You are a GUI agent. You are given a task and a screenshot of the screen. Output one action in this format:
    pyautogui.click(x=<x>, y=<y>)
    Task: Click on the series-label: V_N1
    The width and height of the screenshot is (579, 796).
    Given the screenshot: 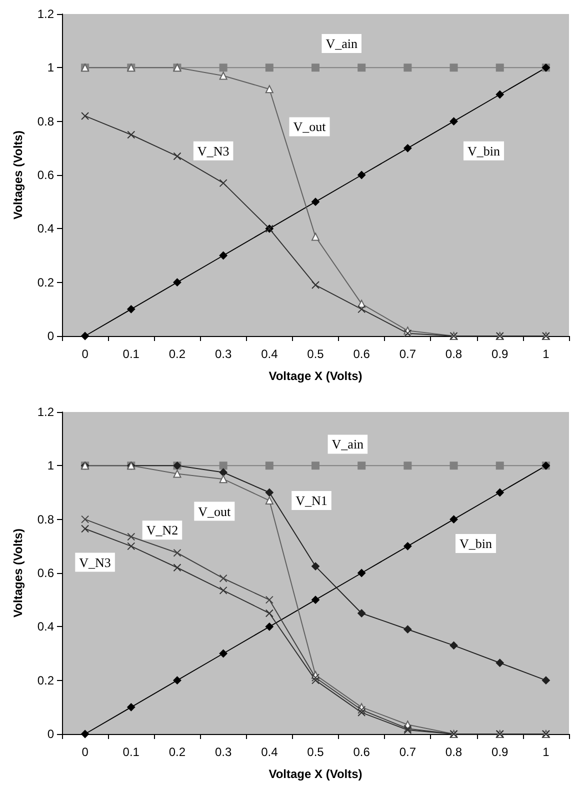 What is the action you would take?
    pyautogui.click(x=312, y=500)
    